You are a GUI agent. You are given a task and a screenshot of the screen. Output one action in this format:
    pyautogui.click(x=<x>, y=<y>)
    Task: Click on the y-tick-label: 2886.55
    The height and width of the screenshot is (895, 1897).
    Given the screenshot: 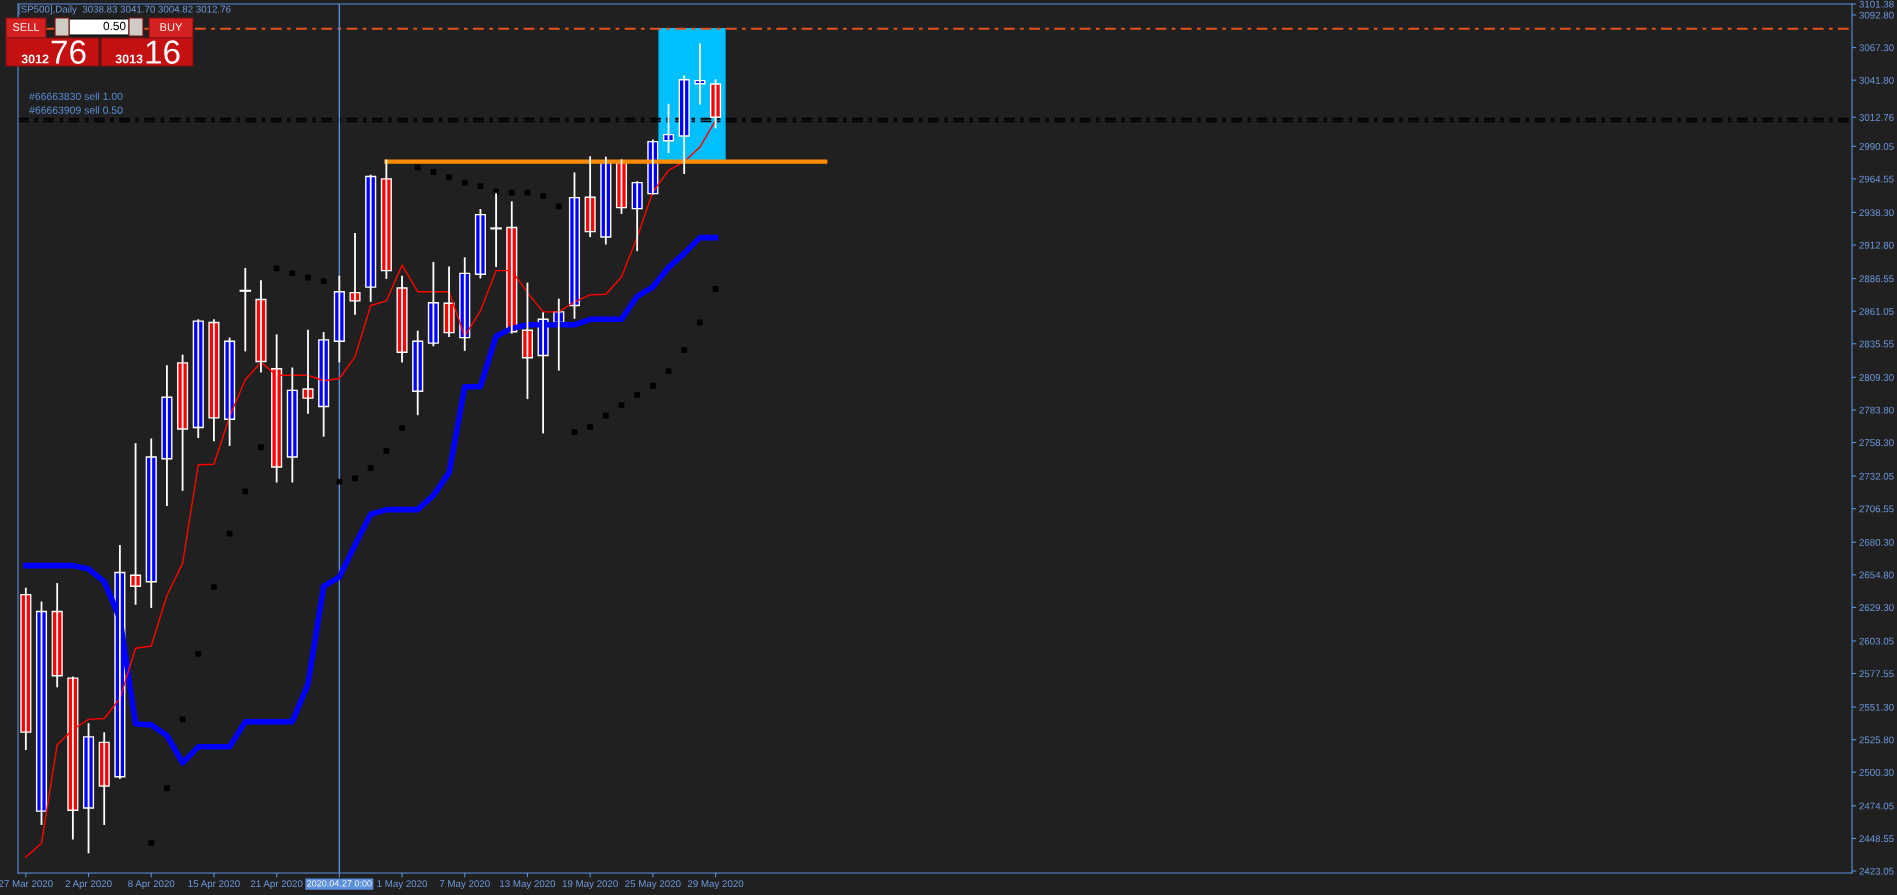 What is the action you would take?
    pyautogui.click(x=1876, y=279)
    